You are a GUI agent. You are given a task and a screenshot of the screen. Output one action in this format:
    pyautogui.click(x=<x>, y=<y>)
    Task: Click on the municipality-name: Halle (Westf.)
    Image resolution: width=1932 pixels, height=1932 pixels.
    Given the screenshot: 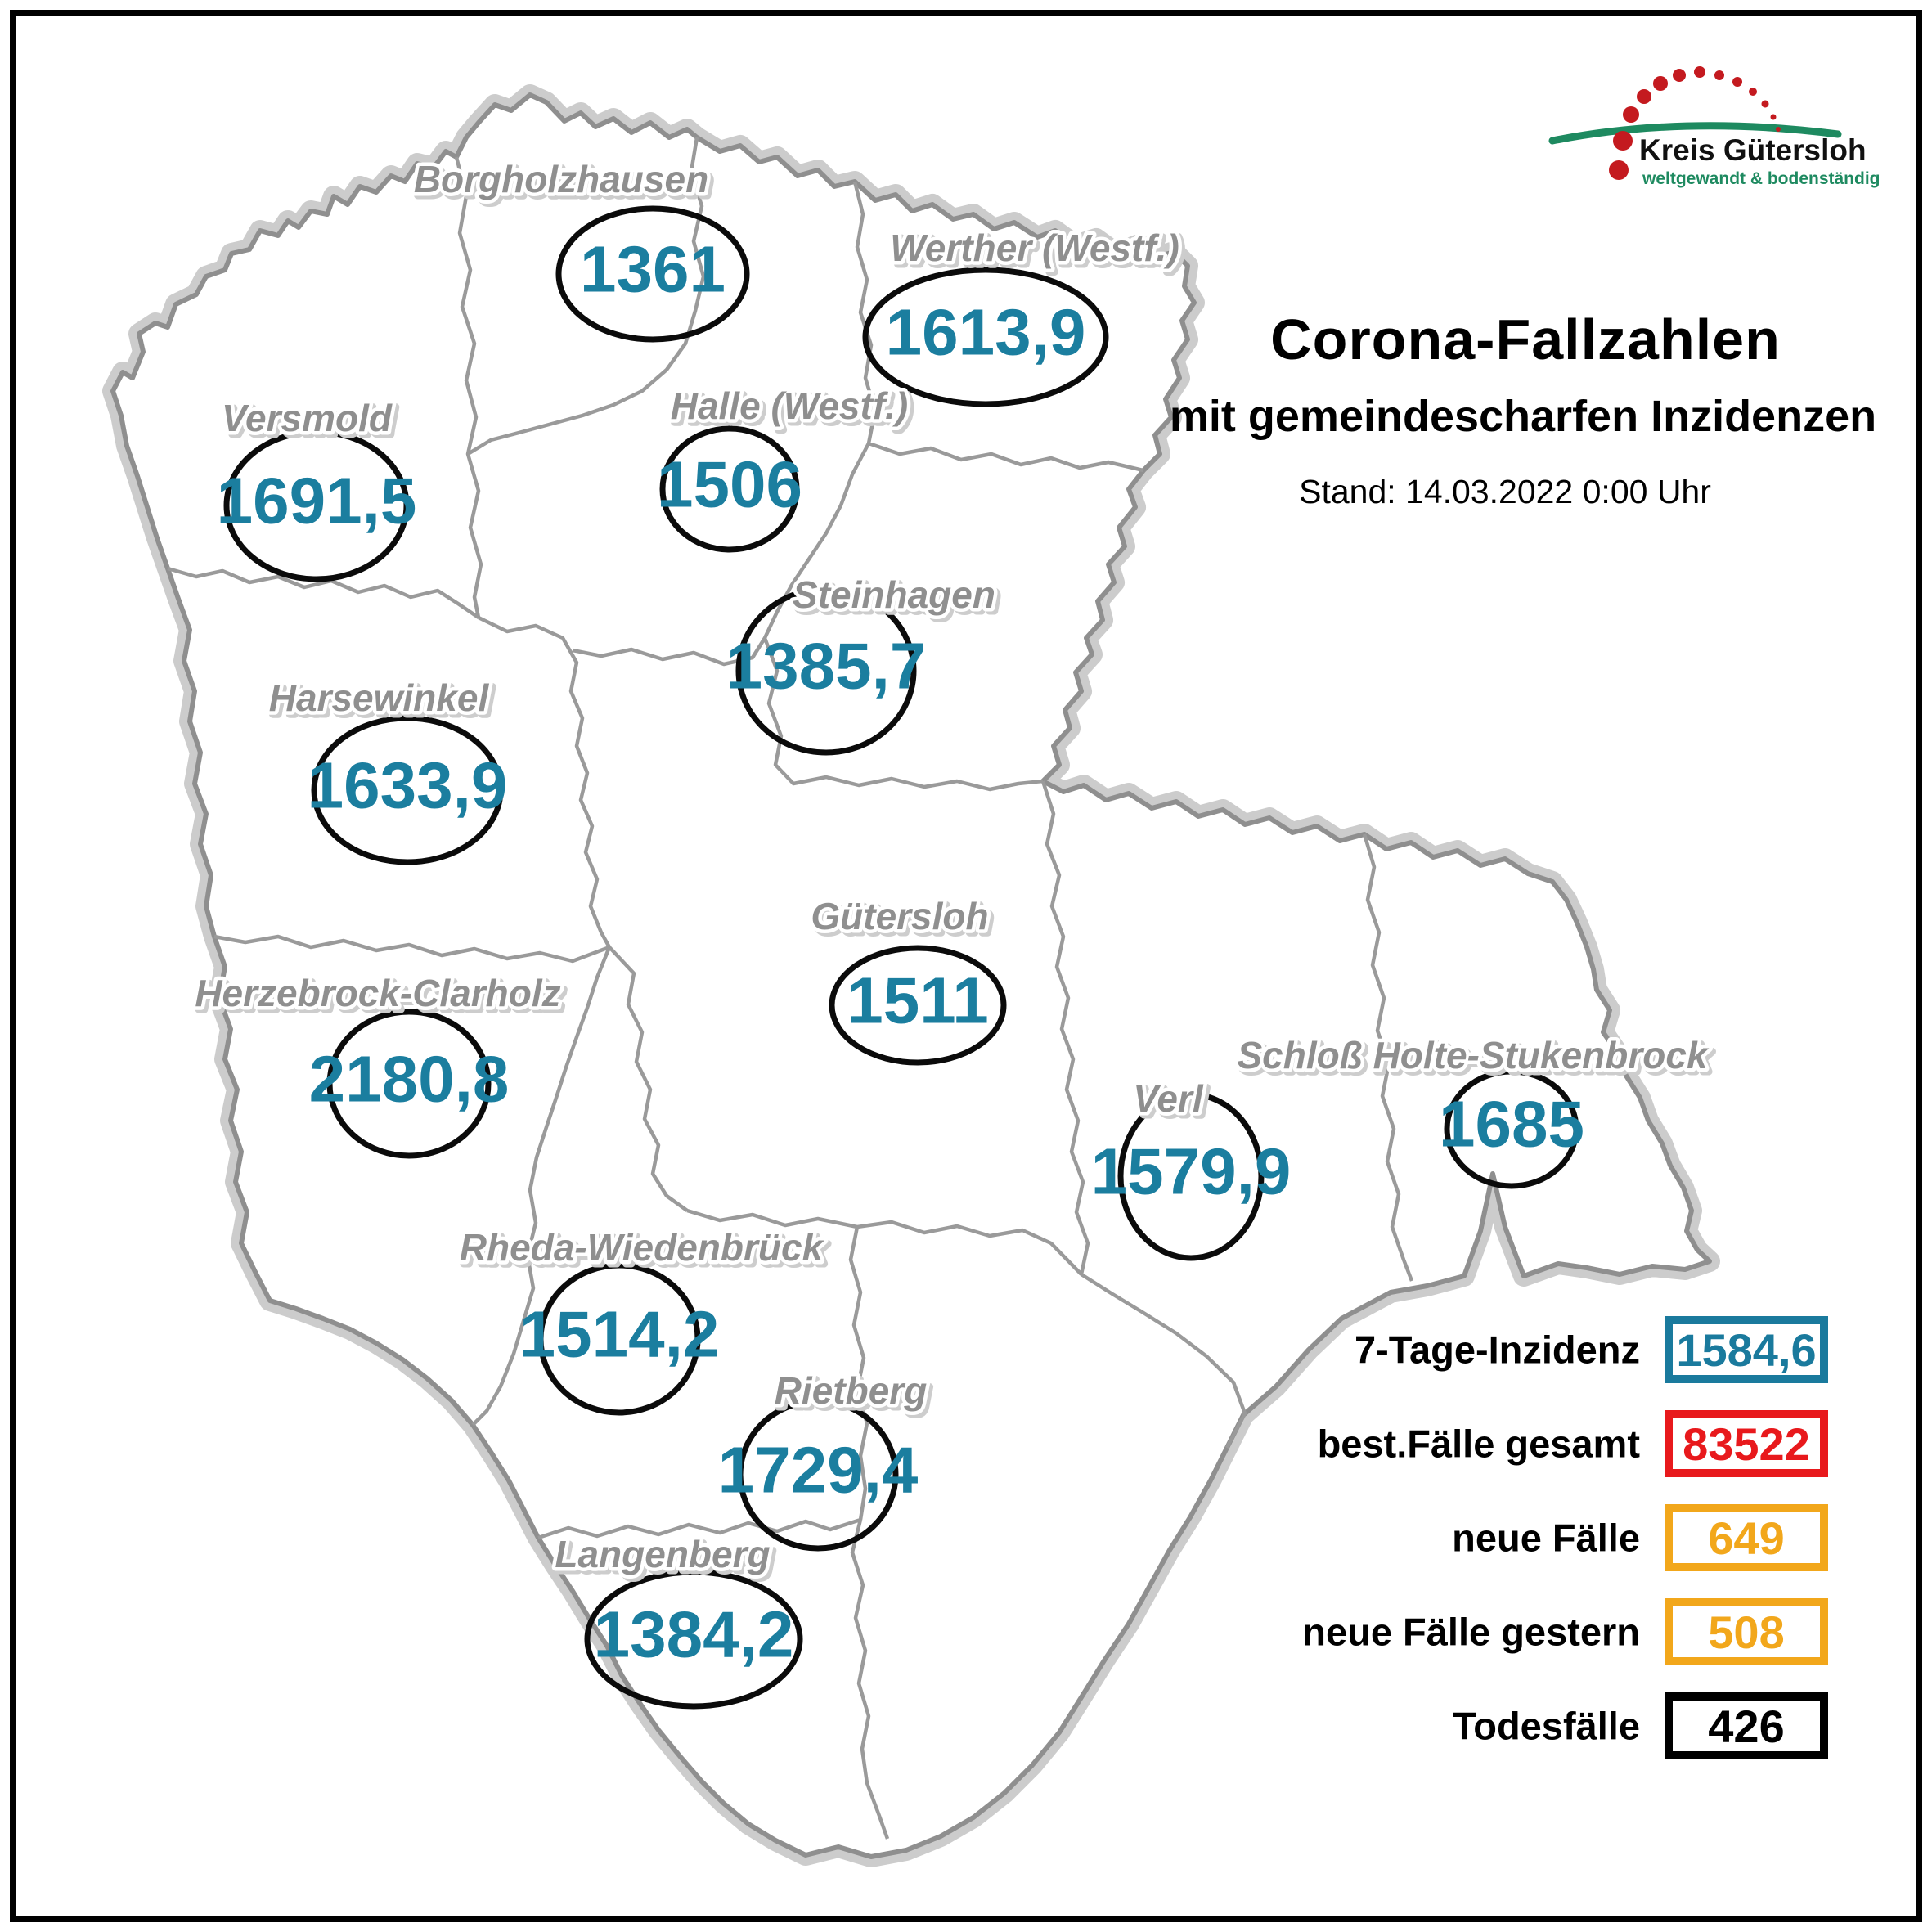 What is the action you would take?
    pyautogui.click(x=790, y=405)
    